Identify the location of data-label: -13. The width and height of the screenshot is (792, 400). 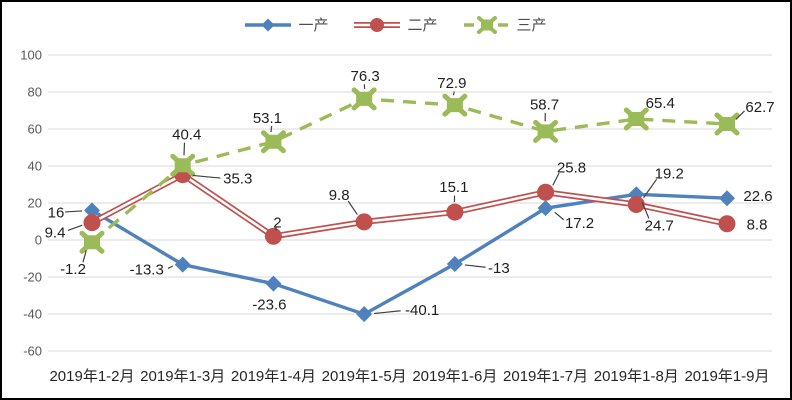
(499, 268).